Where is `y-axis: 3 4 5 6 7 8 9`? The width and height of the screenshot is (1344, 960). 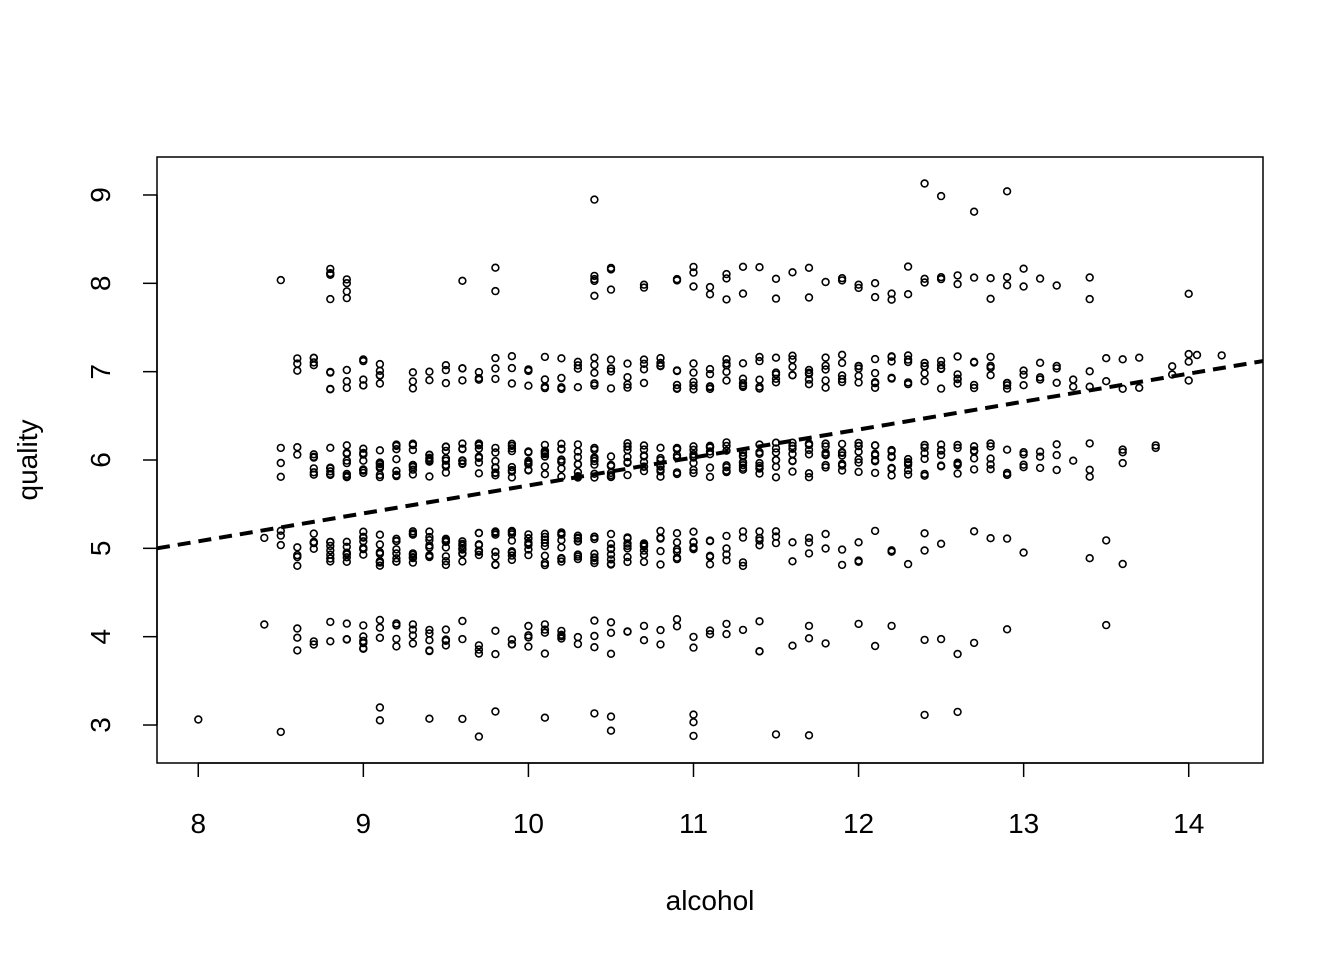
y-axis: 3 4 5 6 7 8 9 is located at coordinates (121, 460).